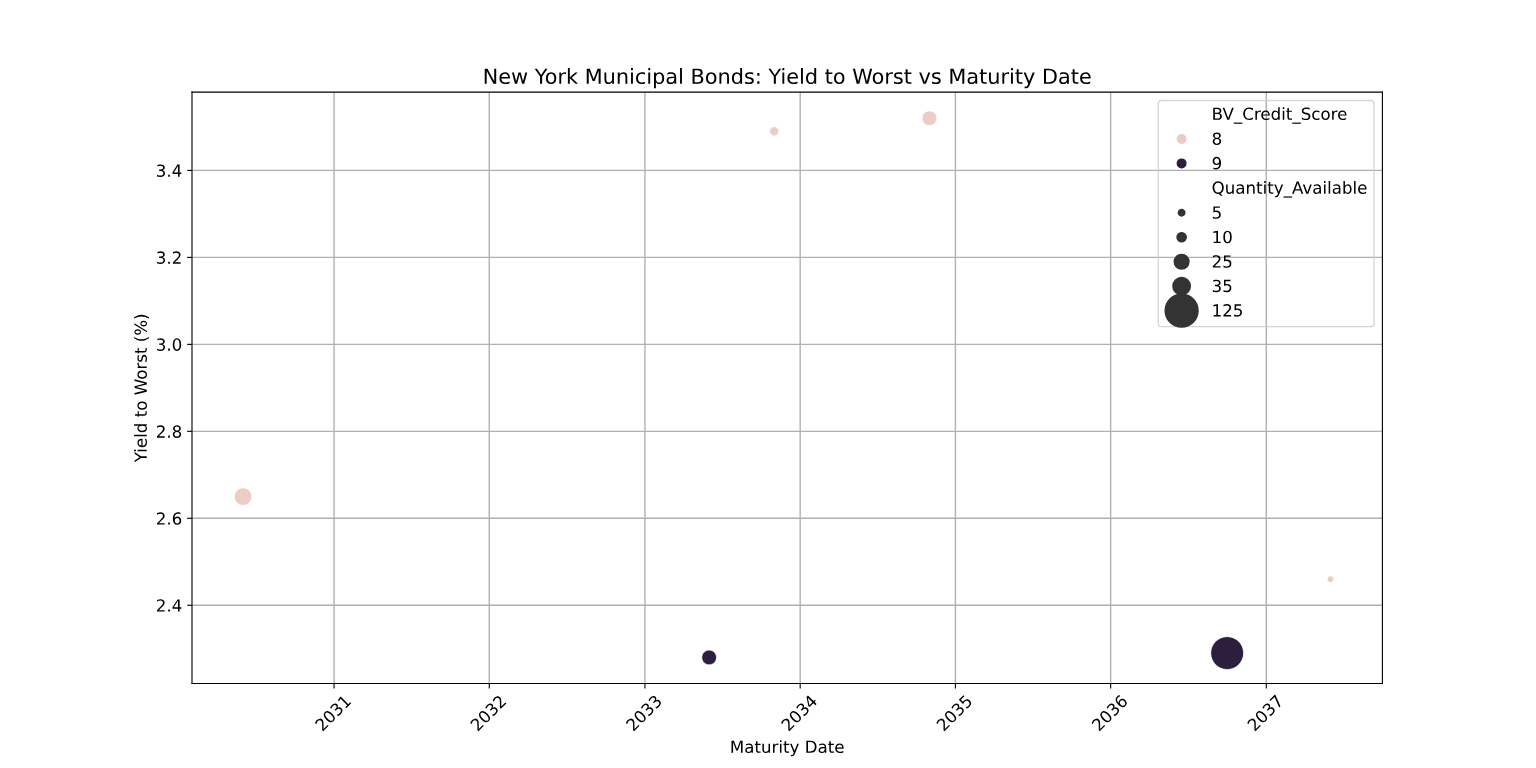  I want to click on legend-label: 5, so click(1216, 212).